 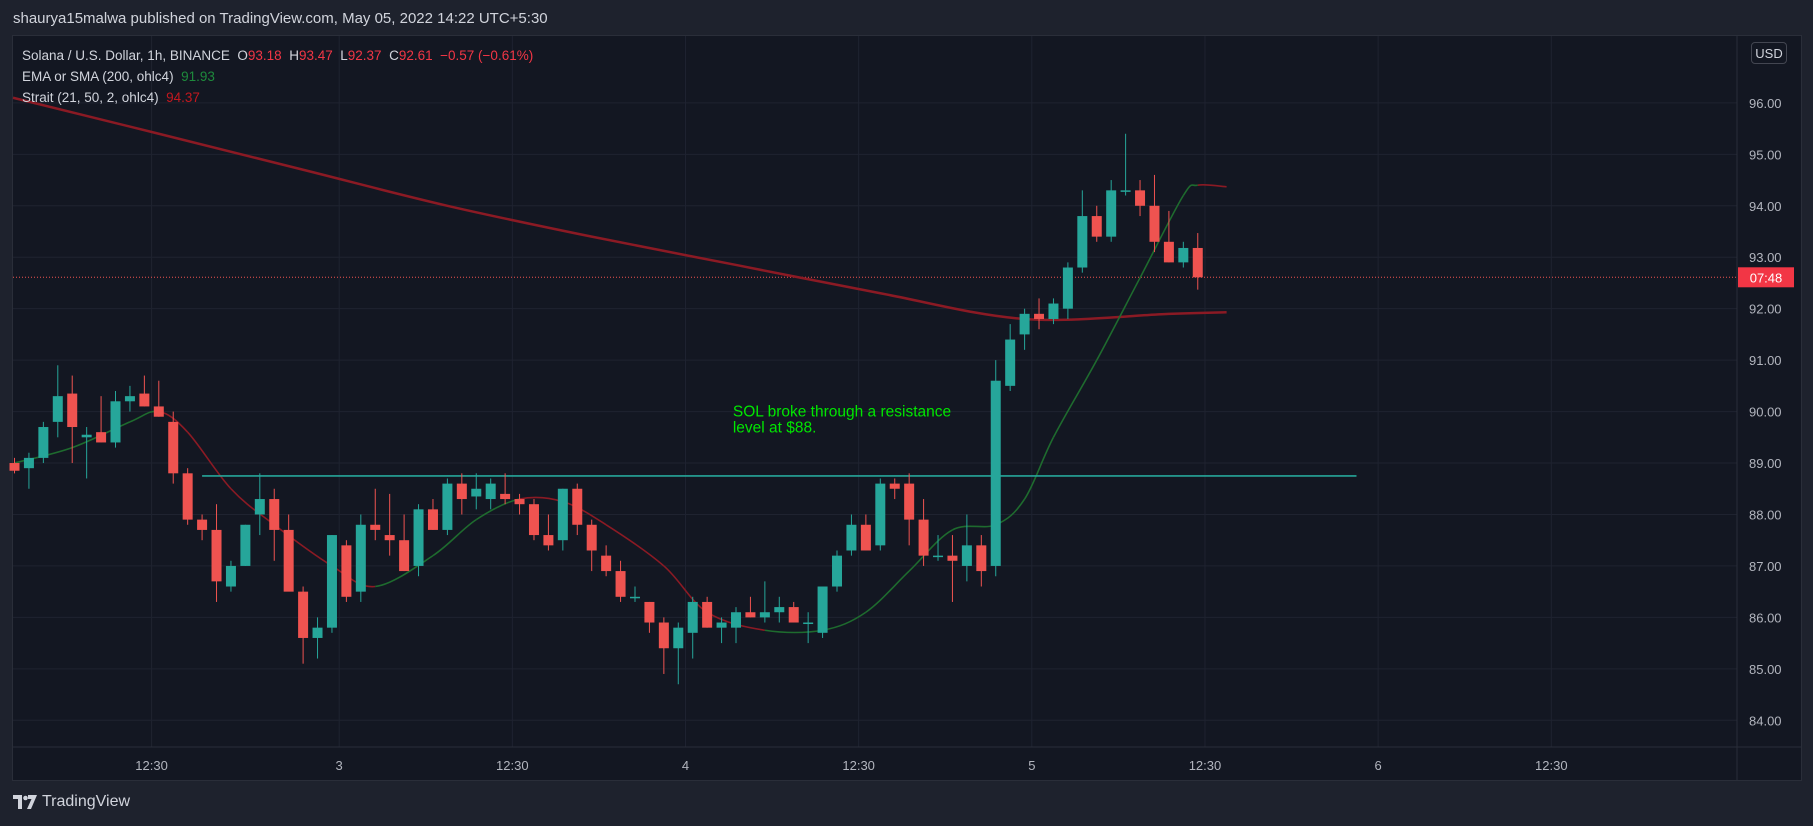 I want to click on time-tick-label: 3, so click(x=339, y=765).